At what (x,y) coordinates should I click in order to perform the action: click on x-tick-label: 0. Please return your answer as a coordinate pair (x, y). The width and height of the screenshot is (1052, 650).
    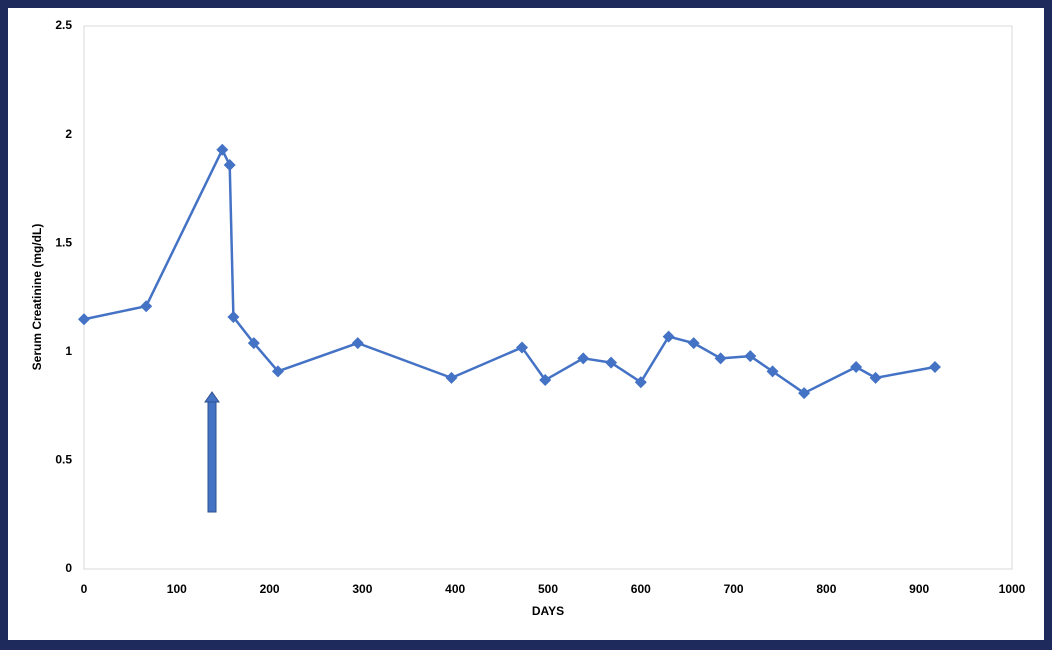
    Looking at the image, I should click on (84, 589).